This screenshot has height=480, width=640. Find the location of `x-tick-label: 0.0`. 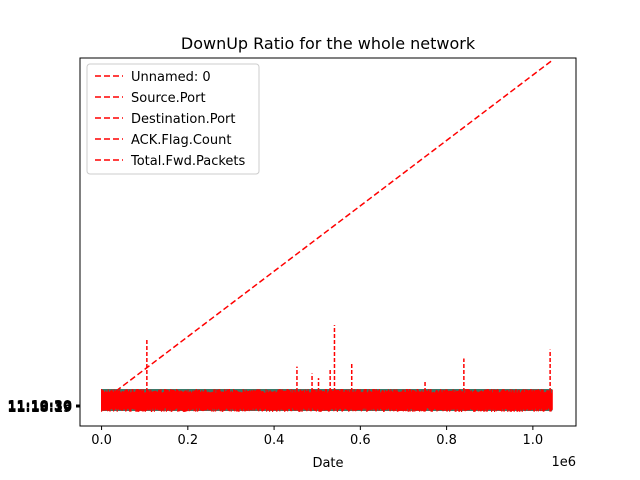

x-tick-label: 0.0 is located at coordinates (101, 440).